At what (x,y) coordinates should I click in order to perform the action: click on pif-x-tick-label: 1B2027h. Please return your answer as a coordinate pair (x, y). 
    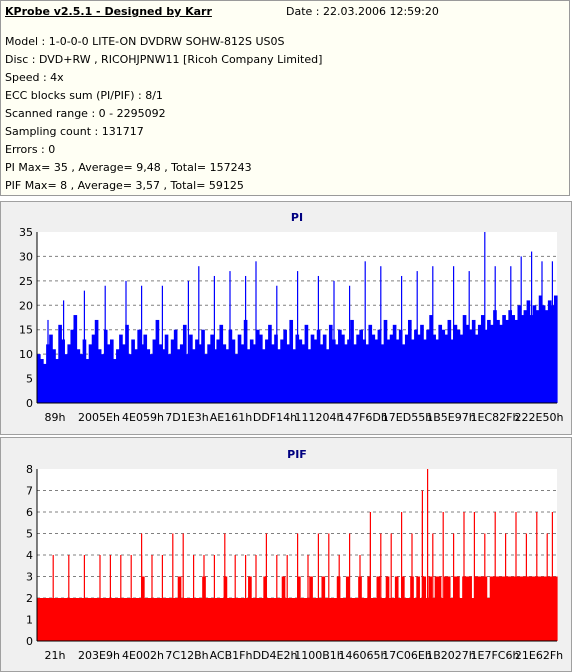
    Looking at the image, I should click on (451, 655).